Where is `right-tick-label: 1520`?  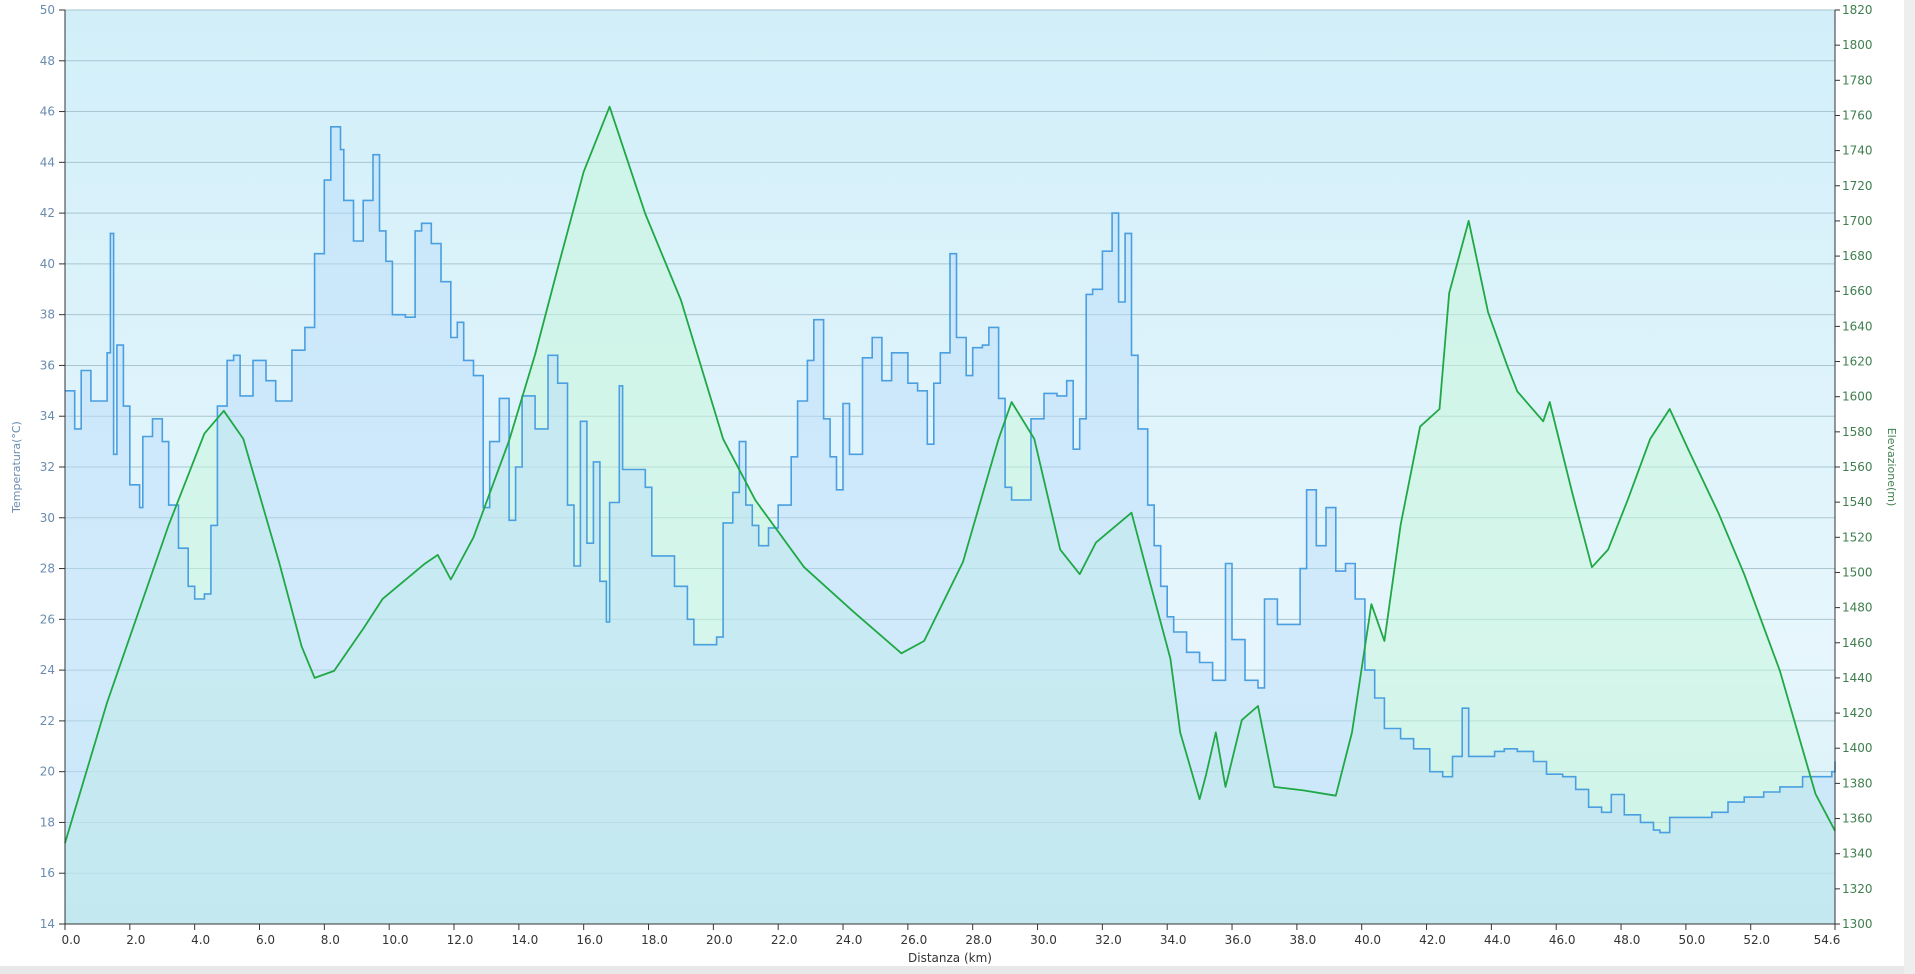 right-tick-label: 1520 is located at coordinates (1857, 537).